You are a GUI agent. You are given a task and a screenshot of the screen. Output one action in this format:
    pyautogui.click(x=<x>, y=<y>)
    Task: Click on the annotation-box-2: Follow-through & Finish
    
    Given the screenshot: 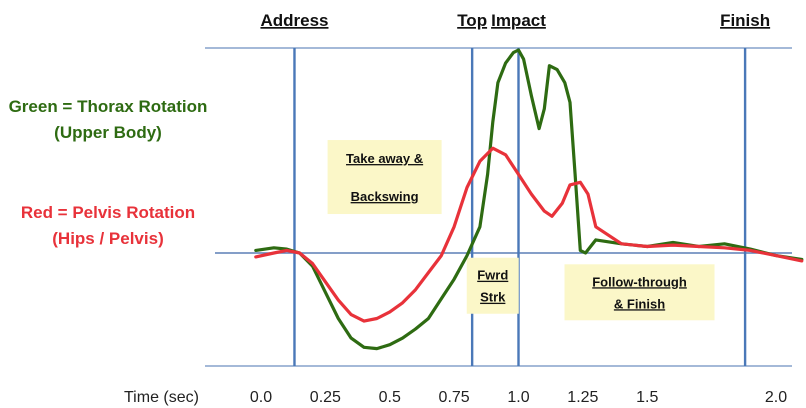 What is the action you would take?
    pyautogui.click(x=639, y=292)
    